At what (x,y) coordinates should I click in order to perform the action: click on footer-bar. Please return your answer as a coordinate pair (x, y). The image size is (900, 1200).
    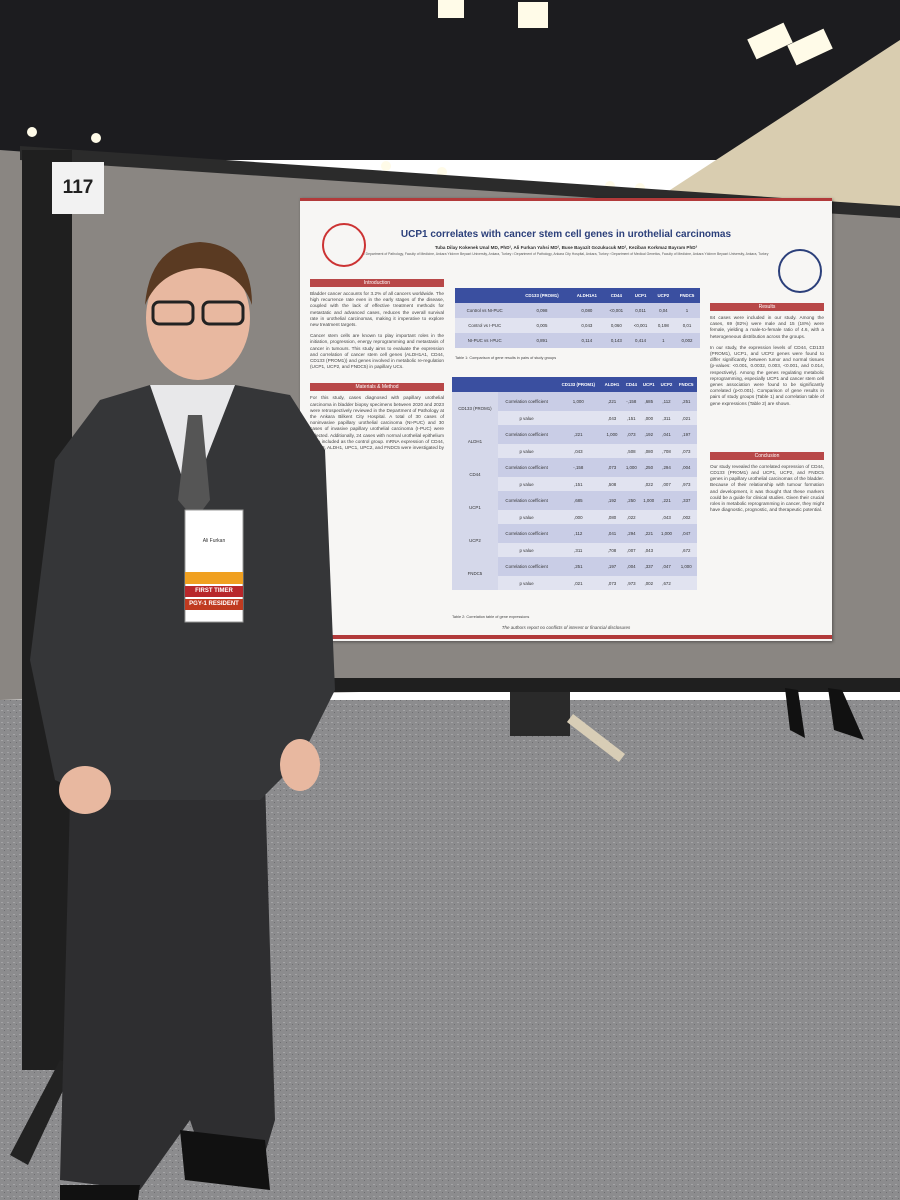
    Looking at the image, I should click on (566, 637).